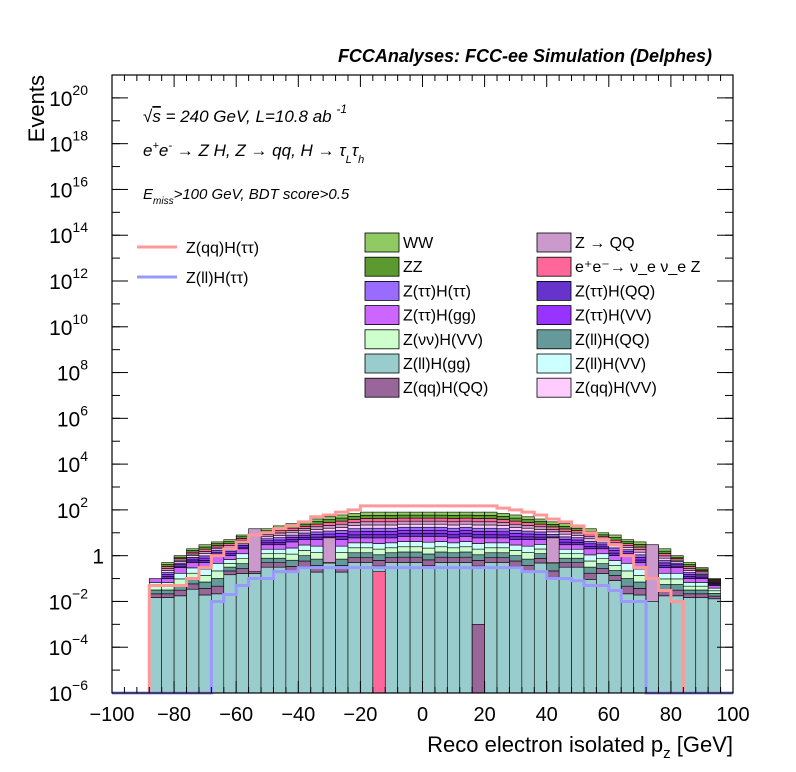  What do you see at coordinates (217, 278) in the screenshot?
I see `legend-entry-label: Z(ll)H(ττ)` at bounding box center [217, 278].